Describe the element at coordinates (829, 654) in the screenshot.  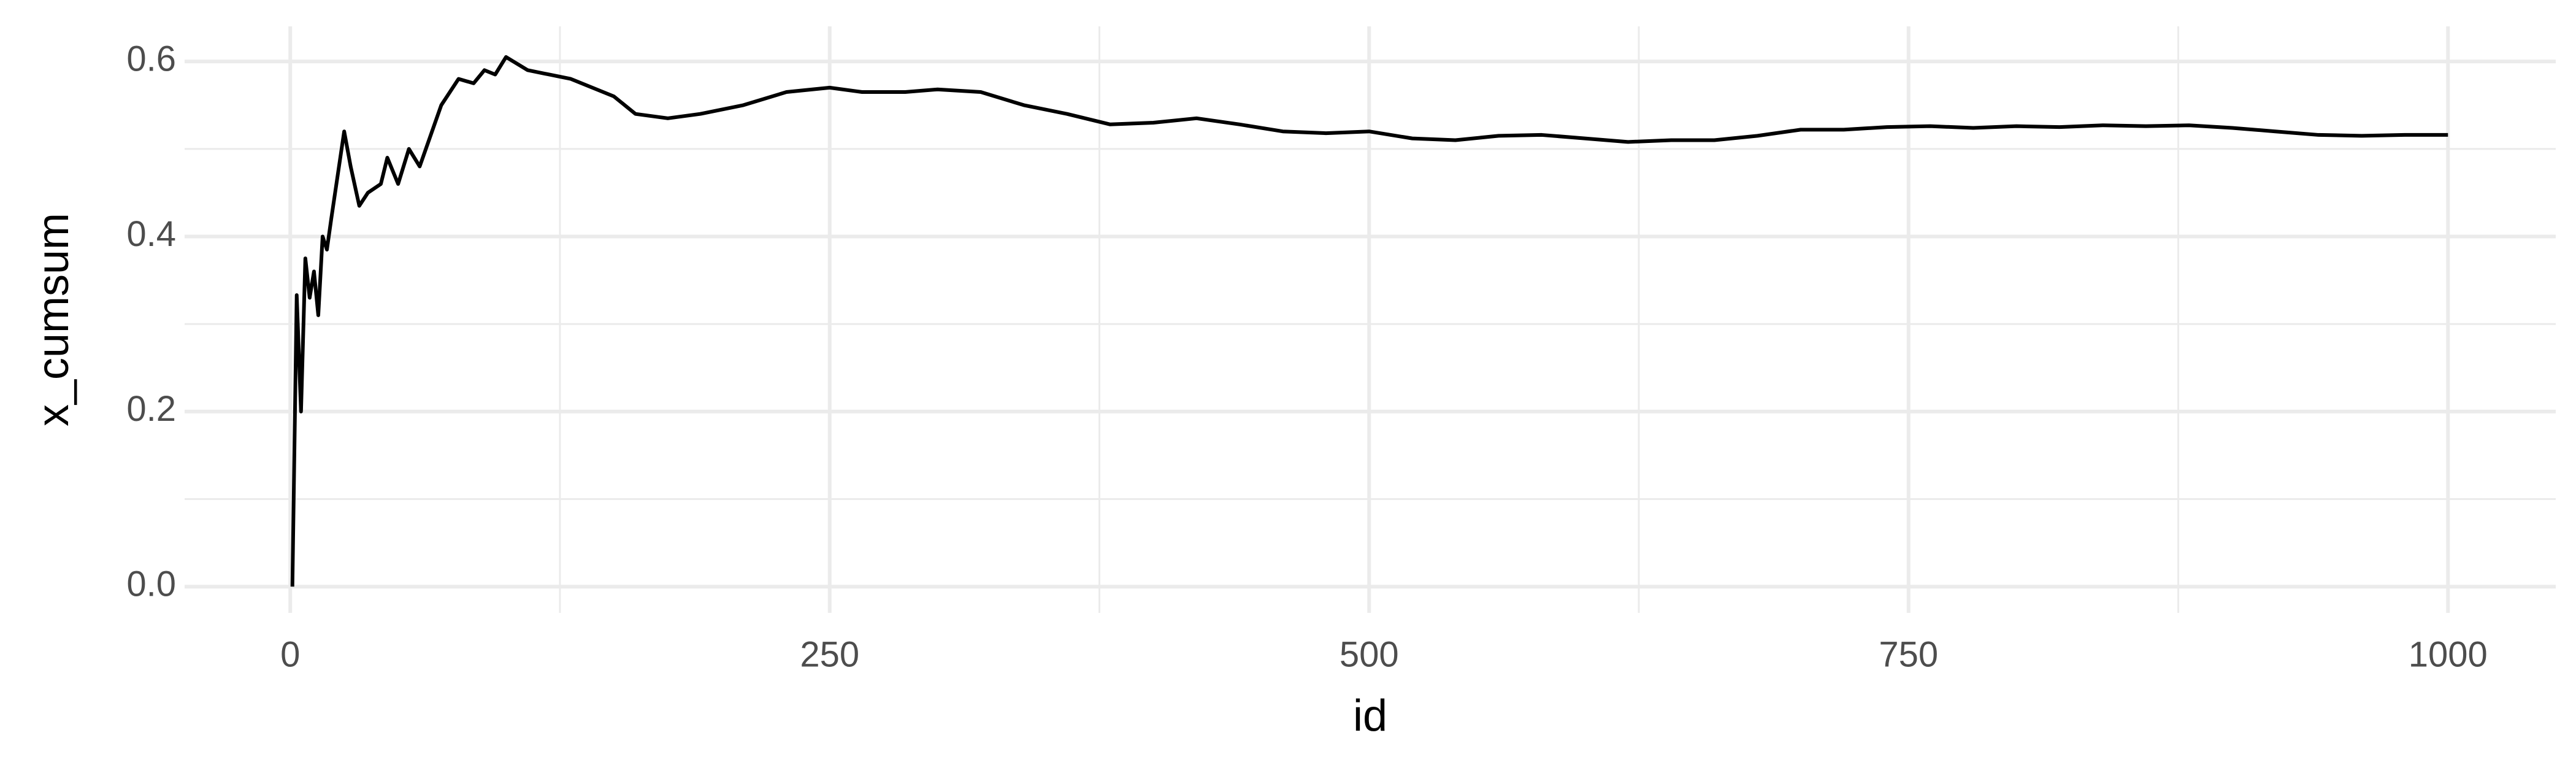
I see `x-tick-label: 250` at that location.